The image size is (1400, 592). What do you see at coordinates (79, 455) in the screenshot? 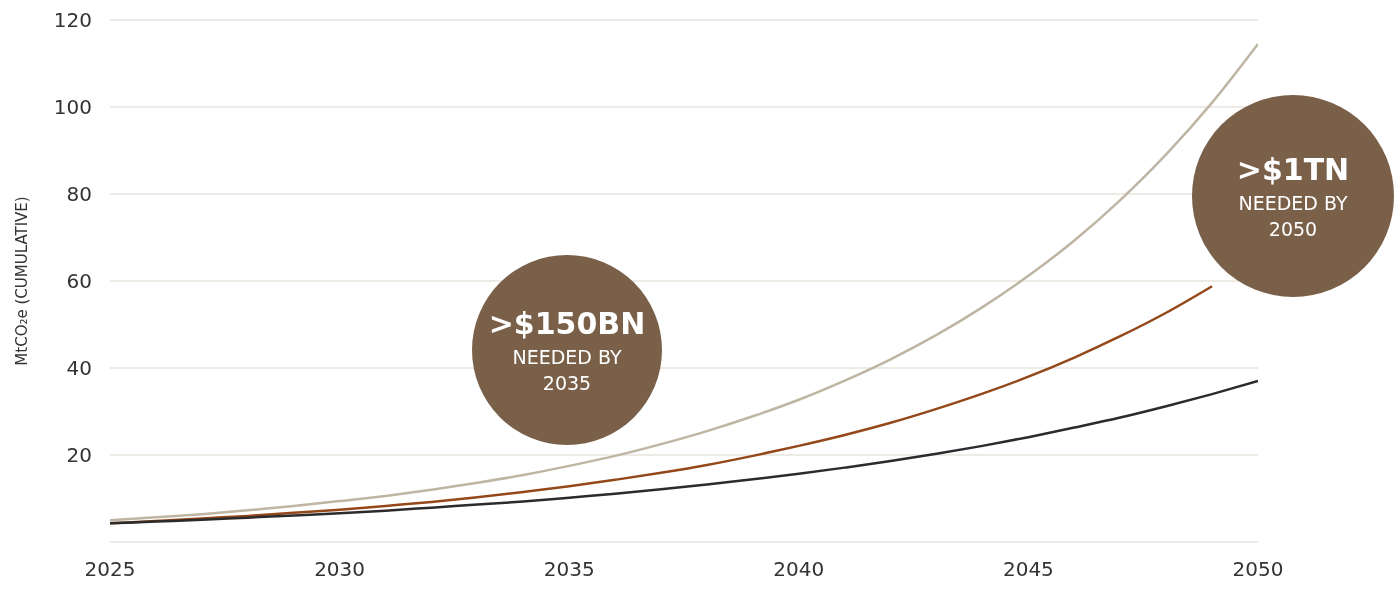
I see `y-tick-label: 20` at bounding box center [79, 455].